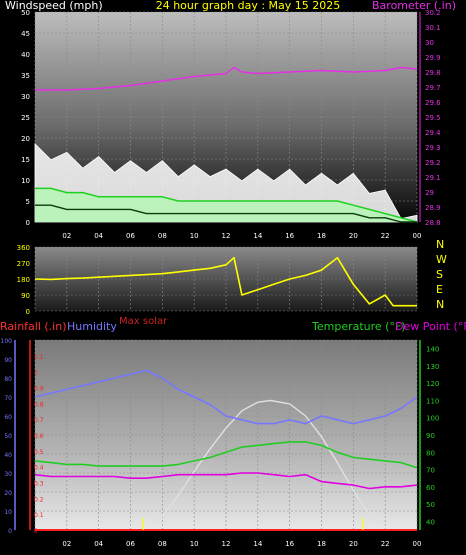 The width and height of the screenshot is (466, 555). Describe the element at coordinates (433, 133) in the screenshot. I see `barometer-tick-label: 29.4` at that location.